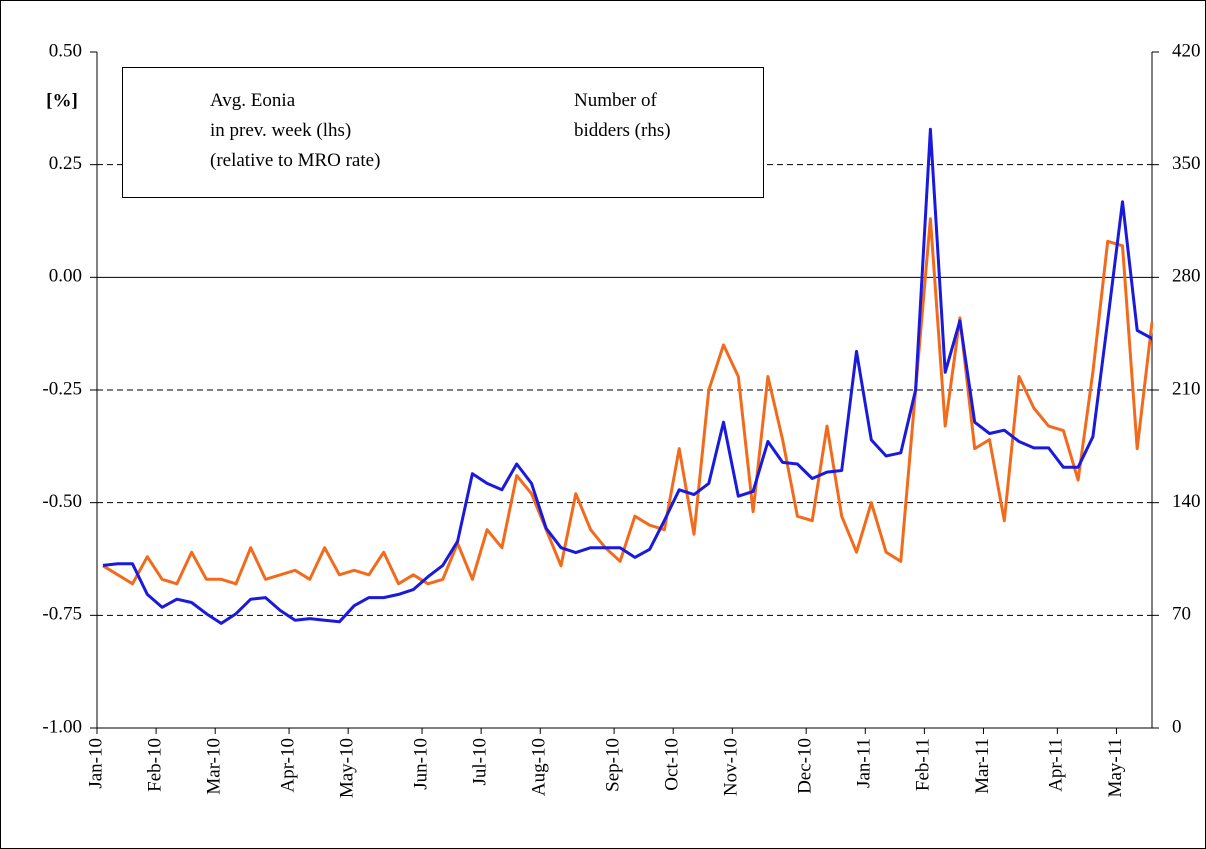  I want to click on y-tick-label: 0.25, so click(65, 163).